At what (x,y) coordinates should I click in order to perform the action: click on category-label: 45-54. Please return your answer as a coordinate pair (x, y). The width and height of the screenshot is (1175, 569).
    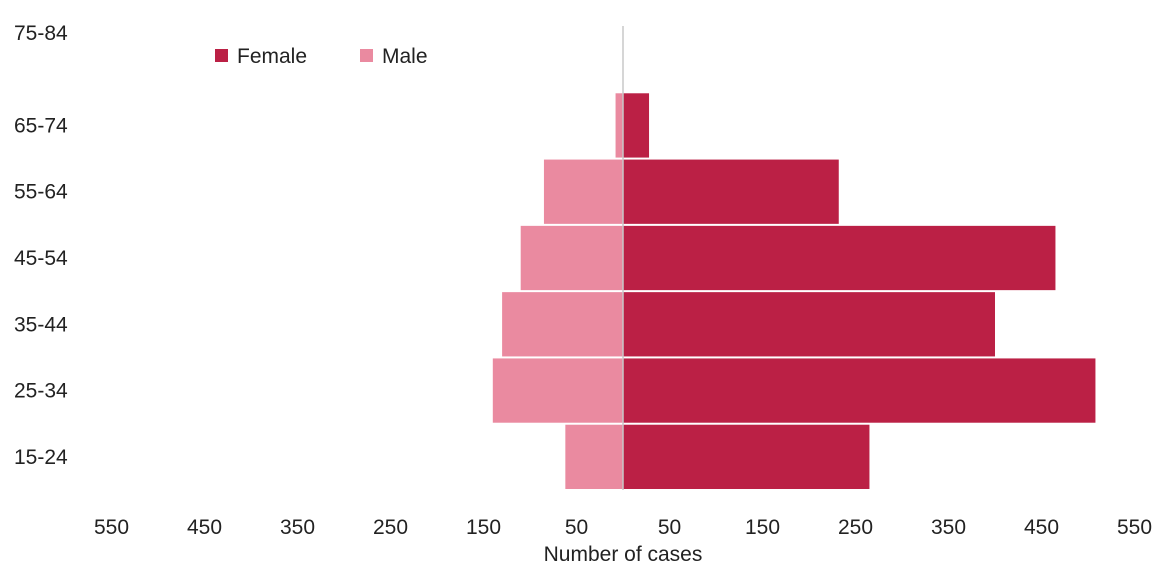
    Looking at the image, I should click on (41, 258).